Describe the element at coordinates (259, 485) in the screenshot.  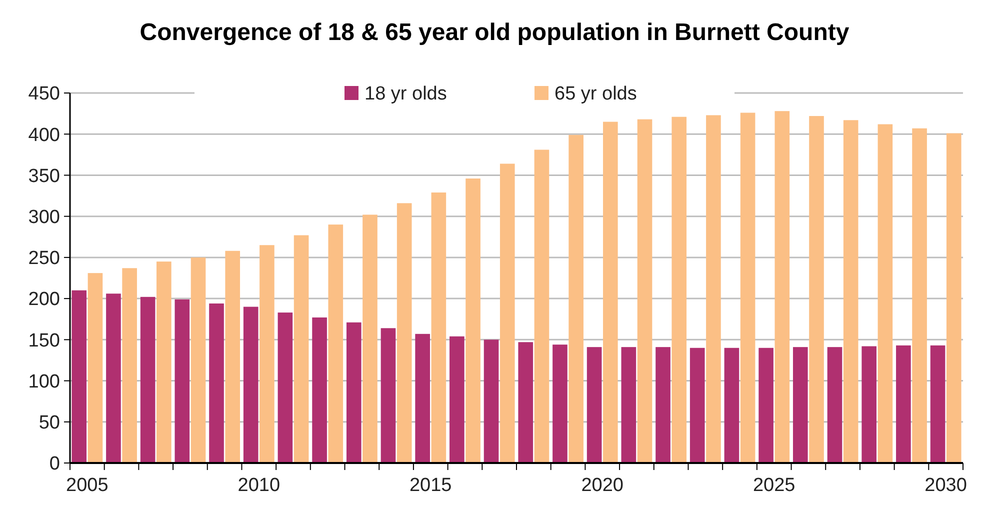
I see `x-tick-label: 2010` at that location.